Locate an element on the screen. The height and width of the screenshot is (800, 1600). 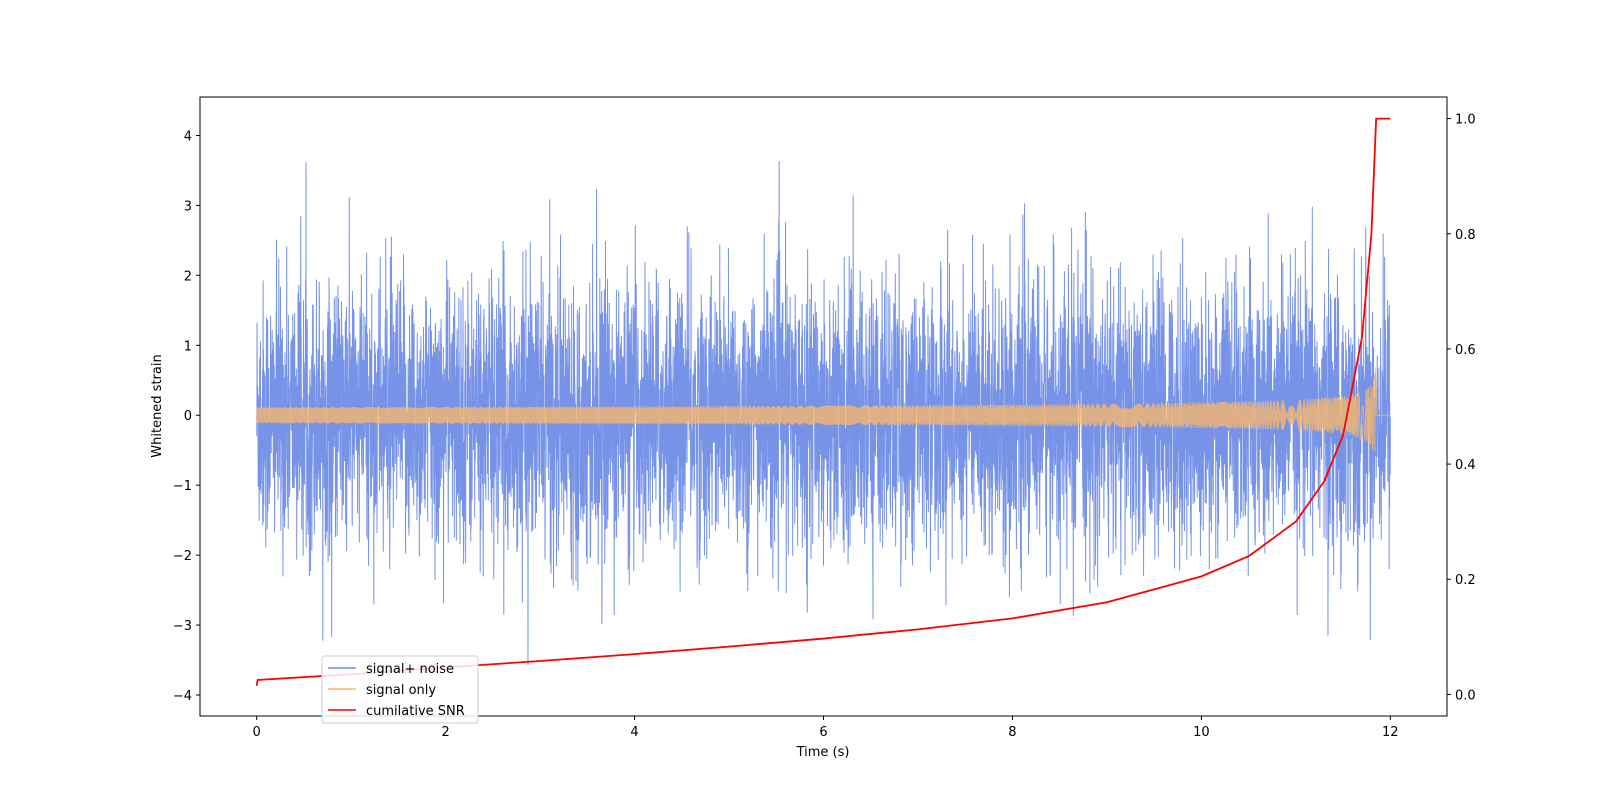
y-tick-label: −2 is located at coordinates (182, 556).